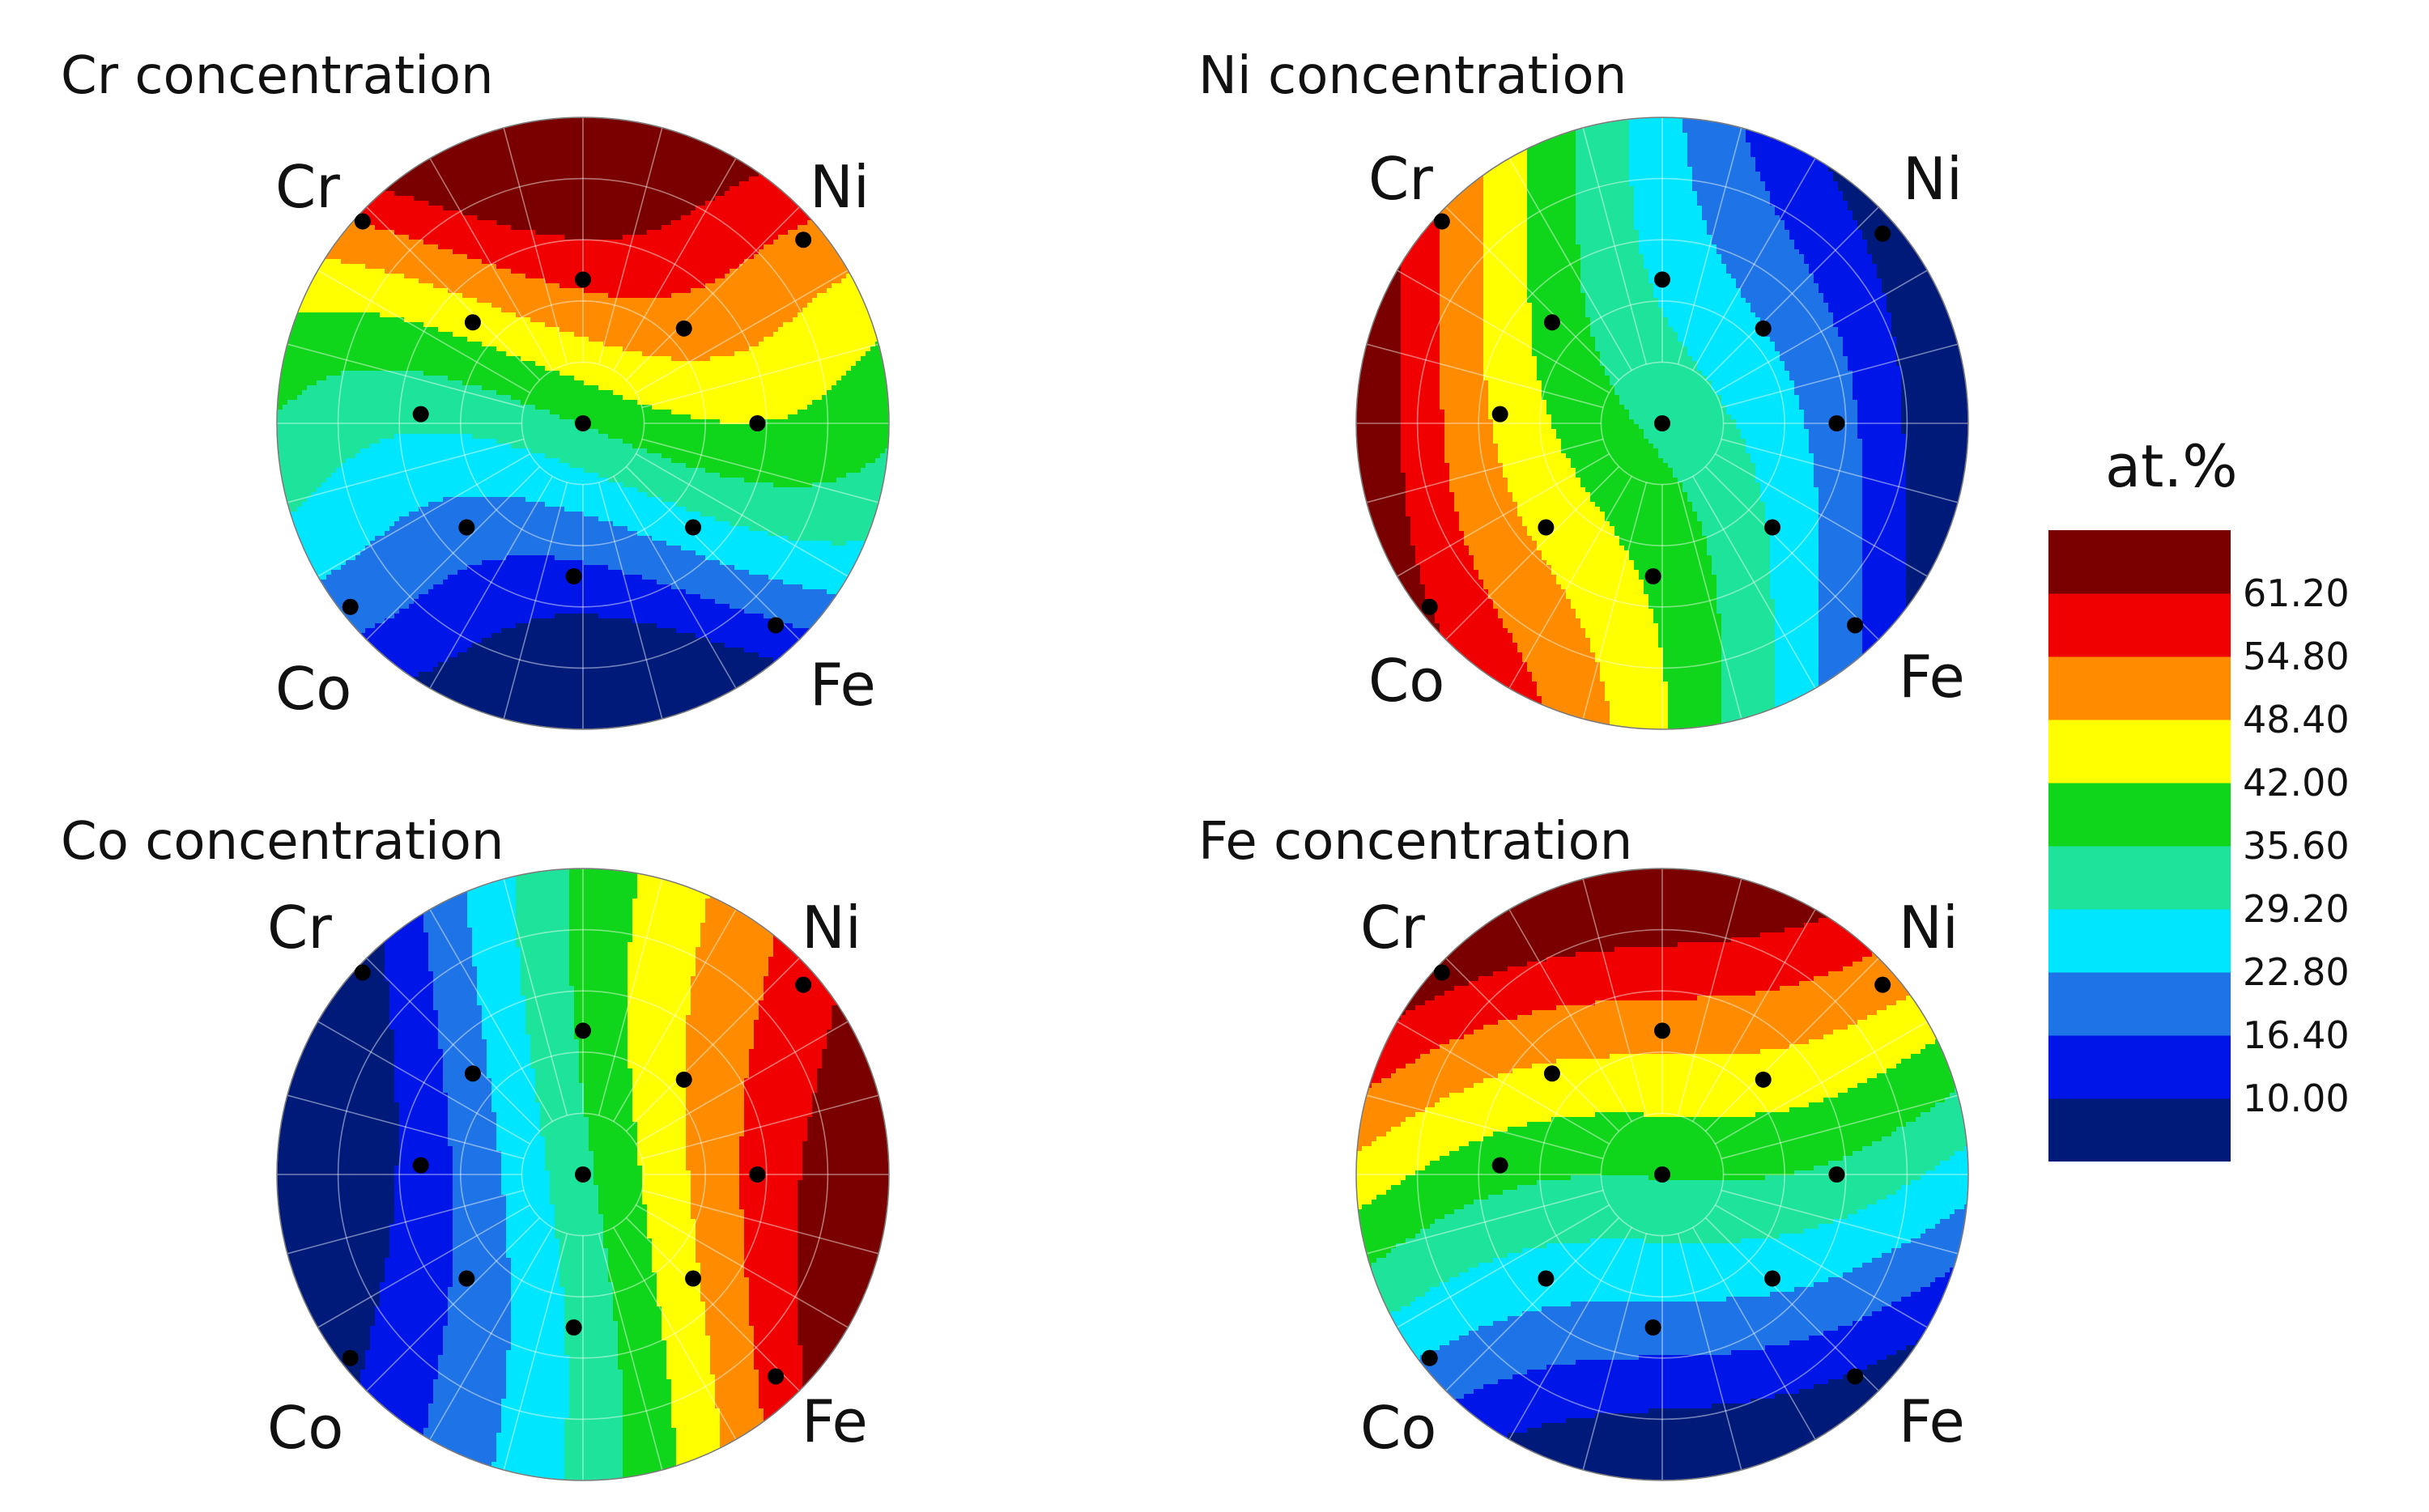 This screenshot has height=1512, width=2429. What do you see at coordinates (2296, 1098) in the screenshot?
I see `colorbar-tick-label: 10.00` at bounding box center [2296, 1098].